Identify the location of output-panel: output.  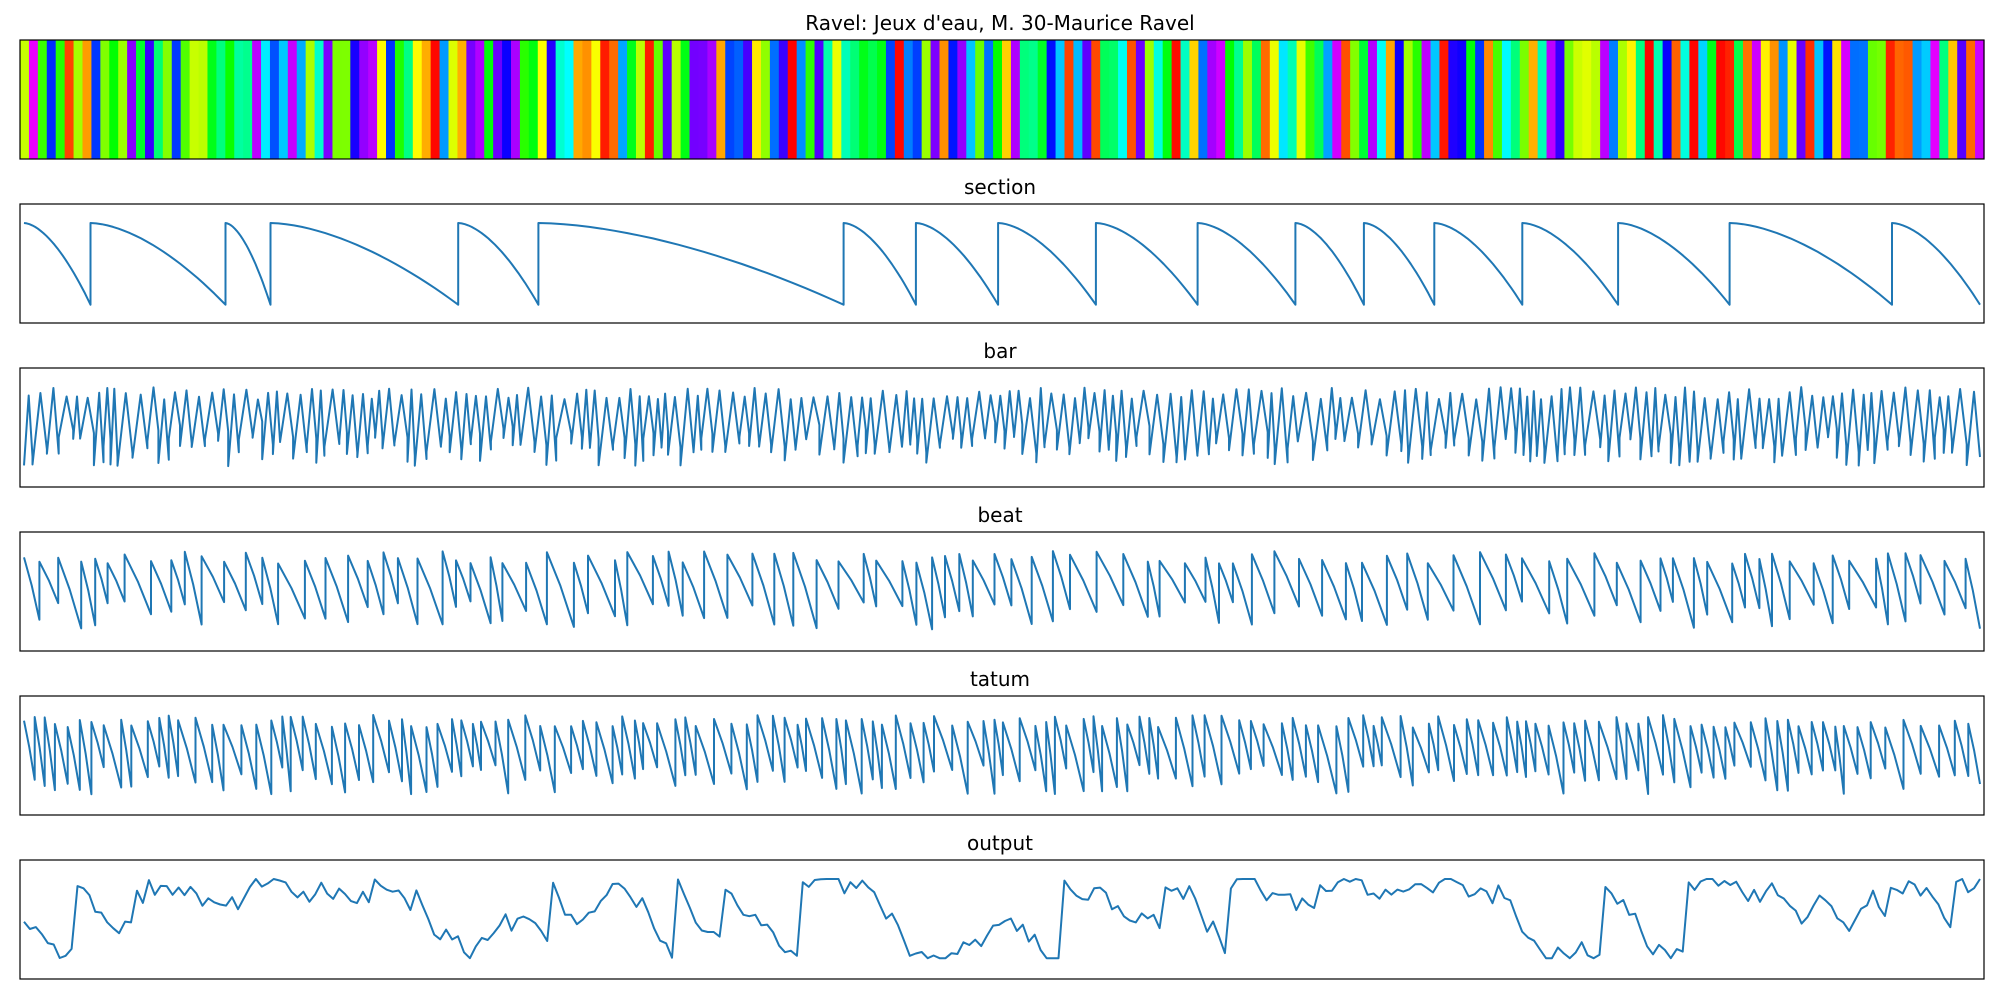
(1002, 905).